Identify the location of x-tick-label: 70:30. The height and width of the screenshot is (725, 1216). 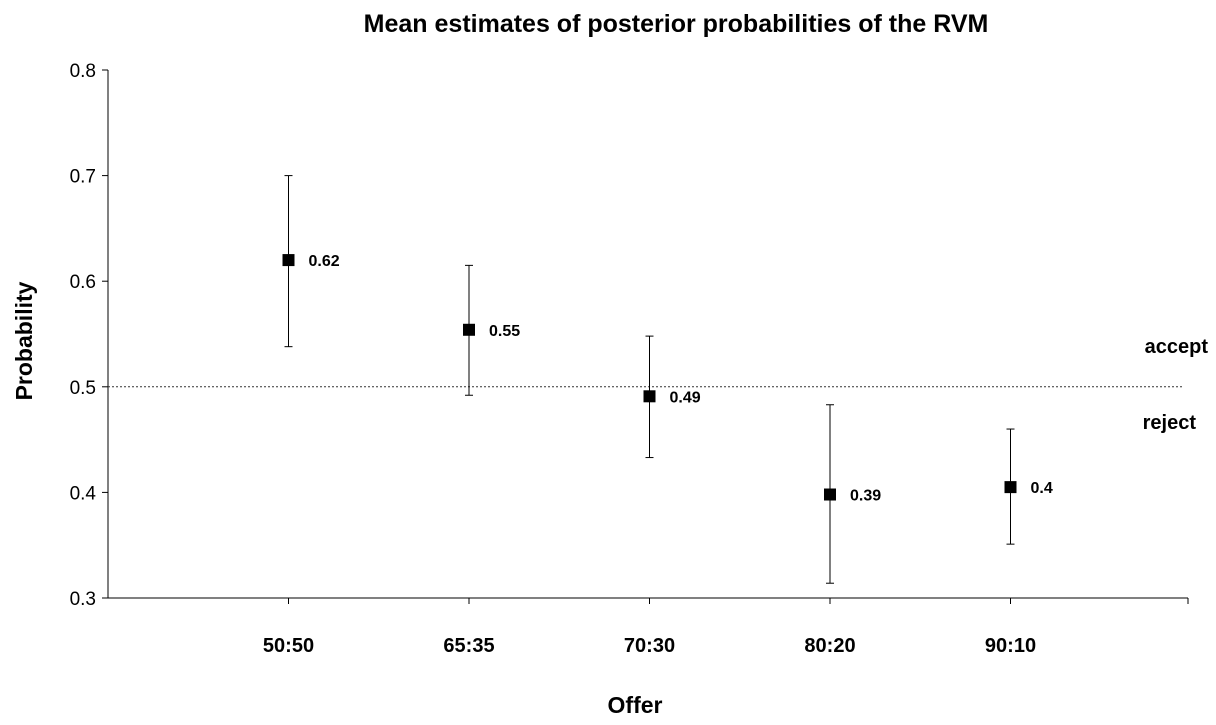
(649, 646).